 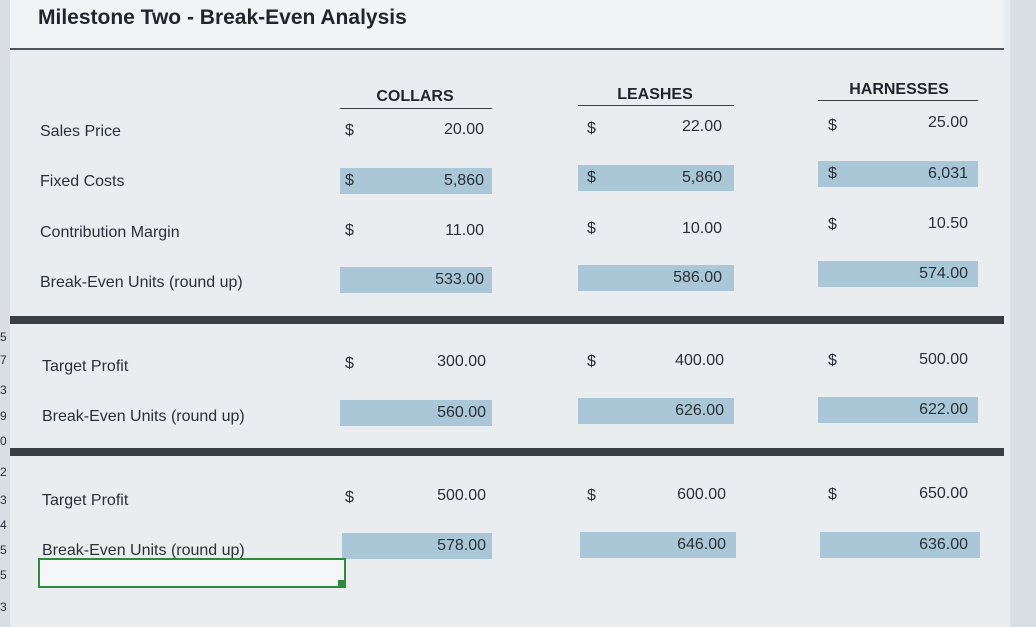 I want to click on cell-collars-fixed-costs-bg, so click(x=416, y=181).